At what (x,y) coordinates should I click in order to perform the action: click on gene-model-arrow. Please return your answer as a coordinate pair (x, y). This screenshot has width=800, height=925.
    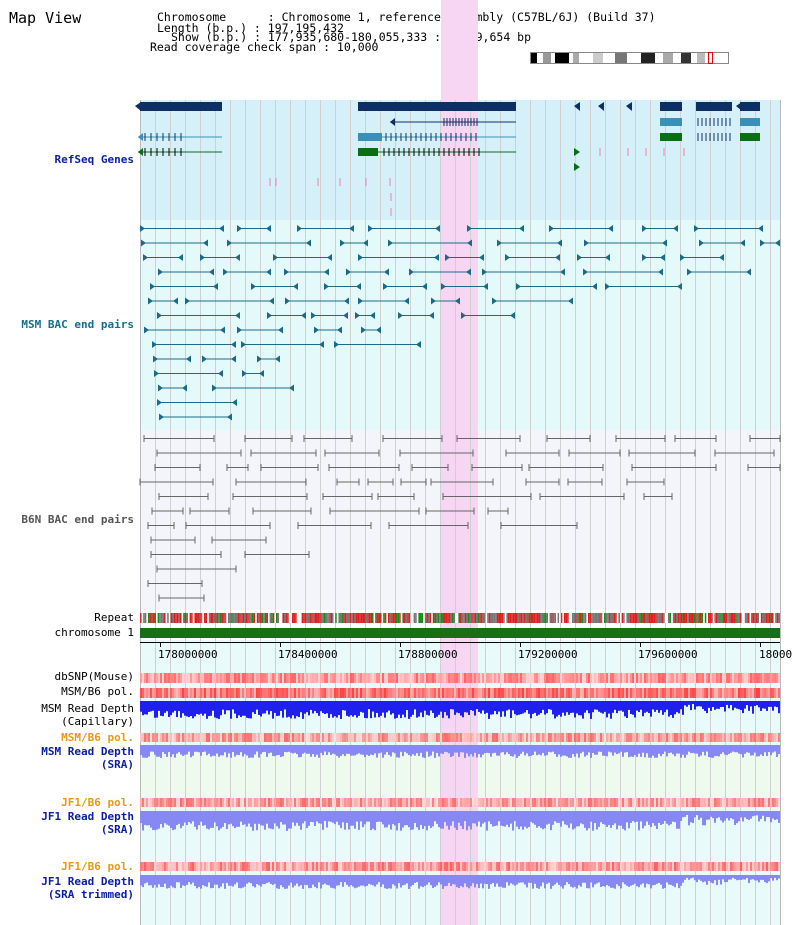
    Looking at the image, I should click on (392, 122).